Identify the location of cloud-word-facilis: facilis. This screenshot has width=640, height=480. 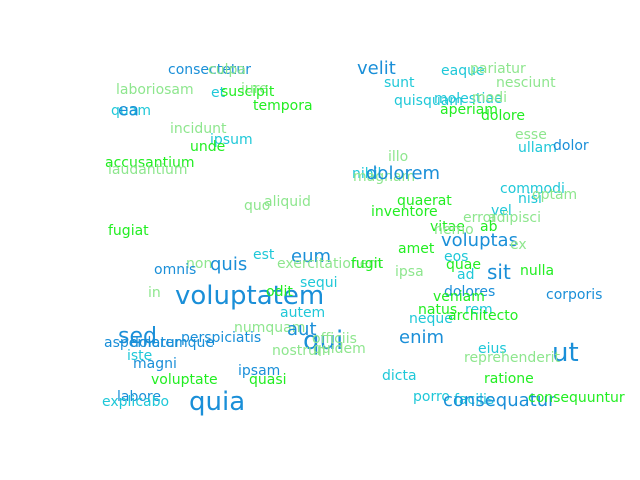
(474, 400).